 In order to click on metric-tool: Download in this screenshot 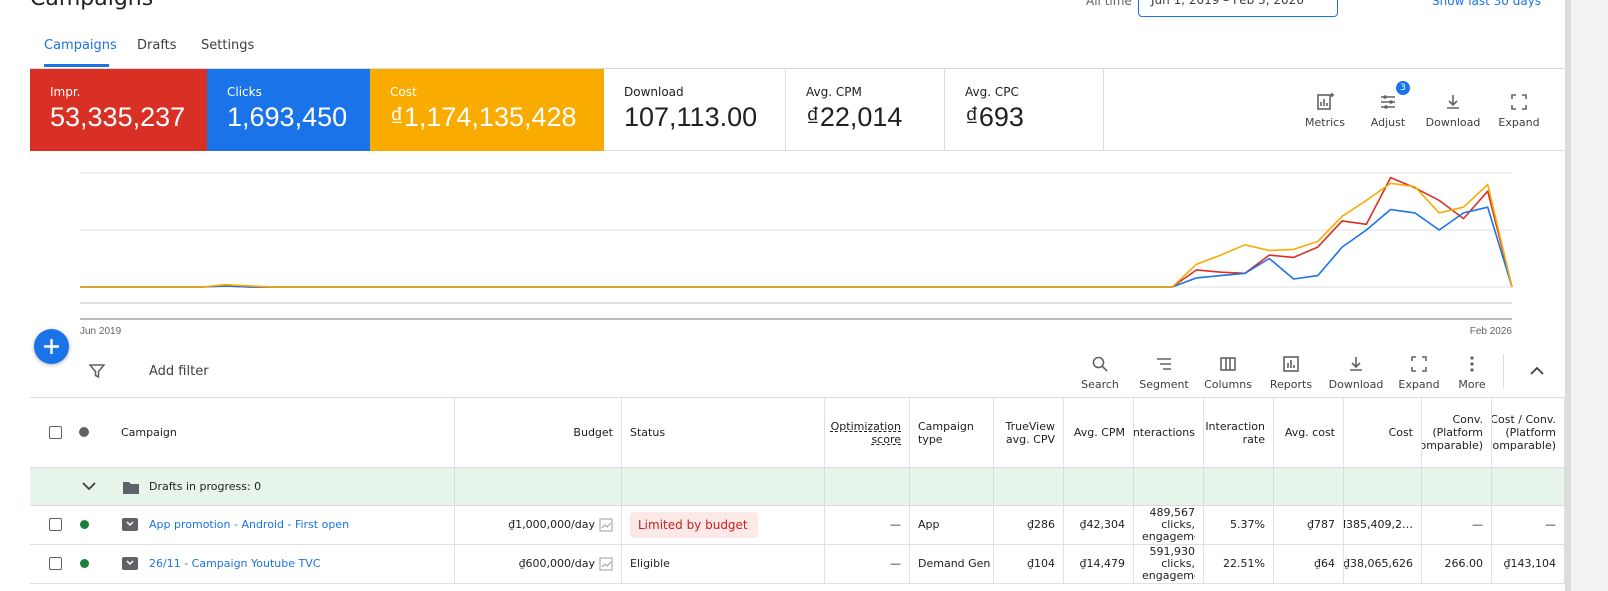, I will do `click(1453, 110)`.